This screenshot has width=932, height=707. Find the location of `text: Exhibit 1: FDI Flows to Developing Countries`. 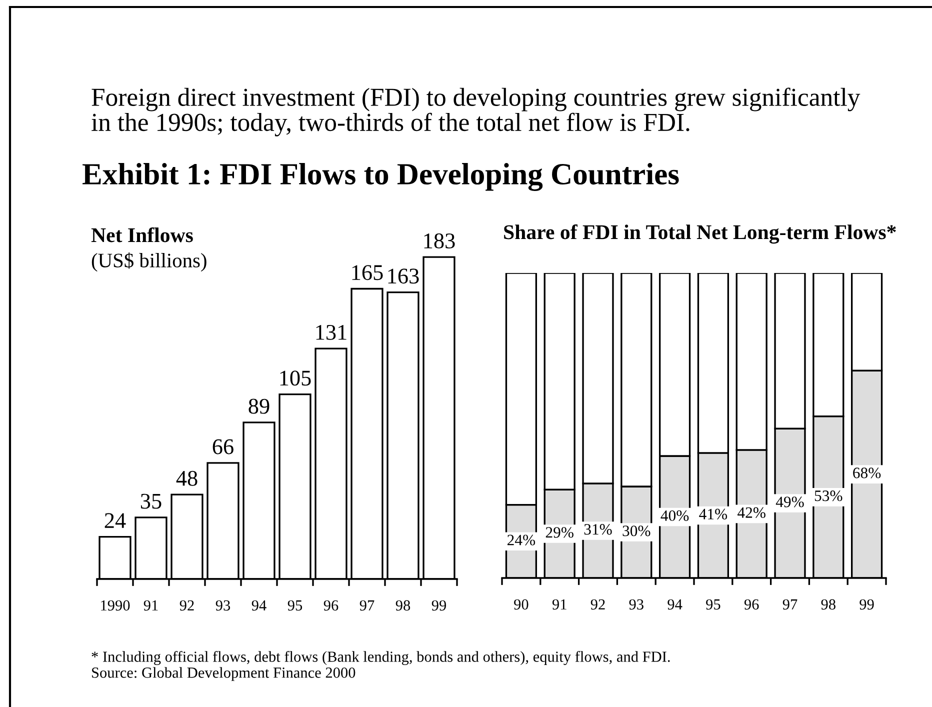

text: Exhibit 1: FDI Flows to Developing Countries is located at coordinates (380, 177).